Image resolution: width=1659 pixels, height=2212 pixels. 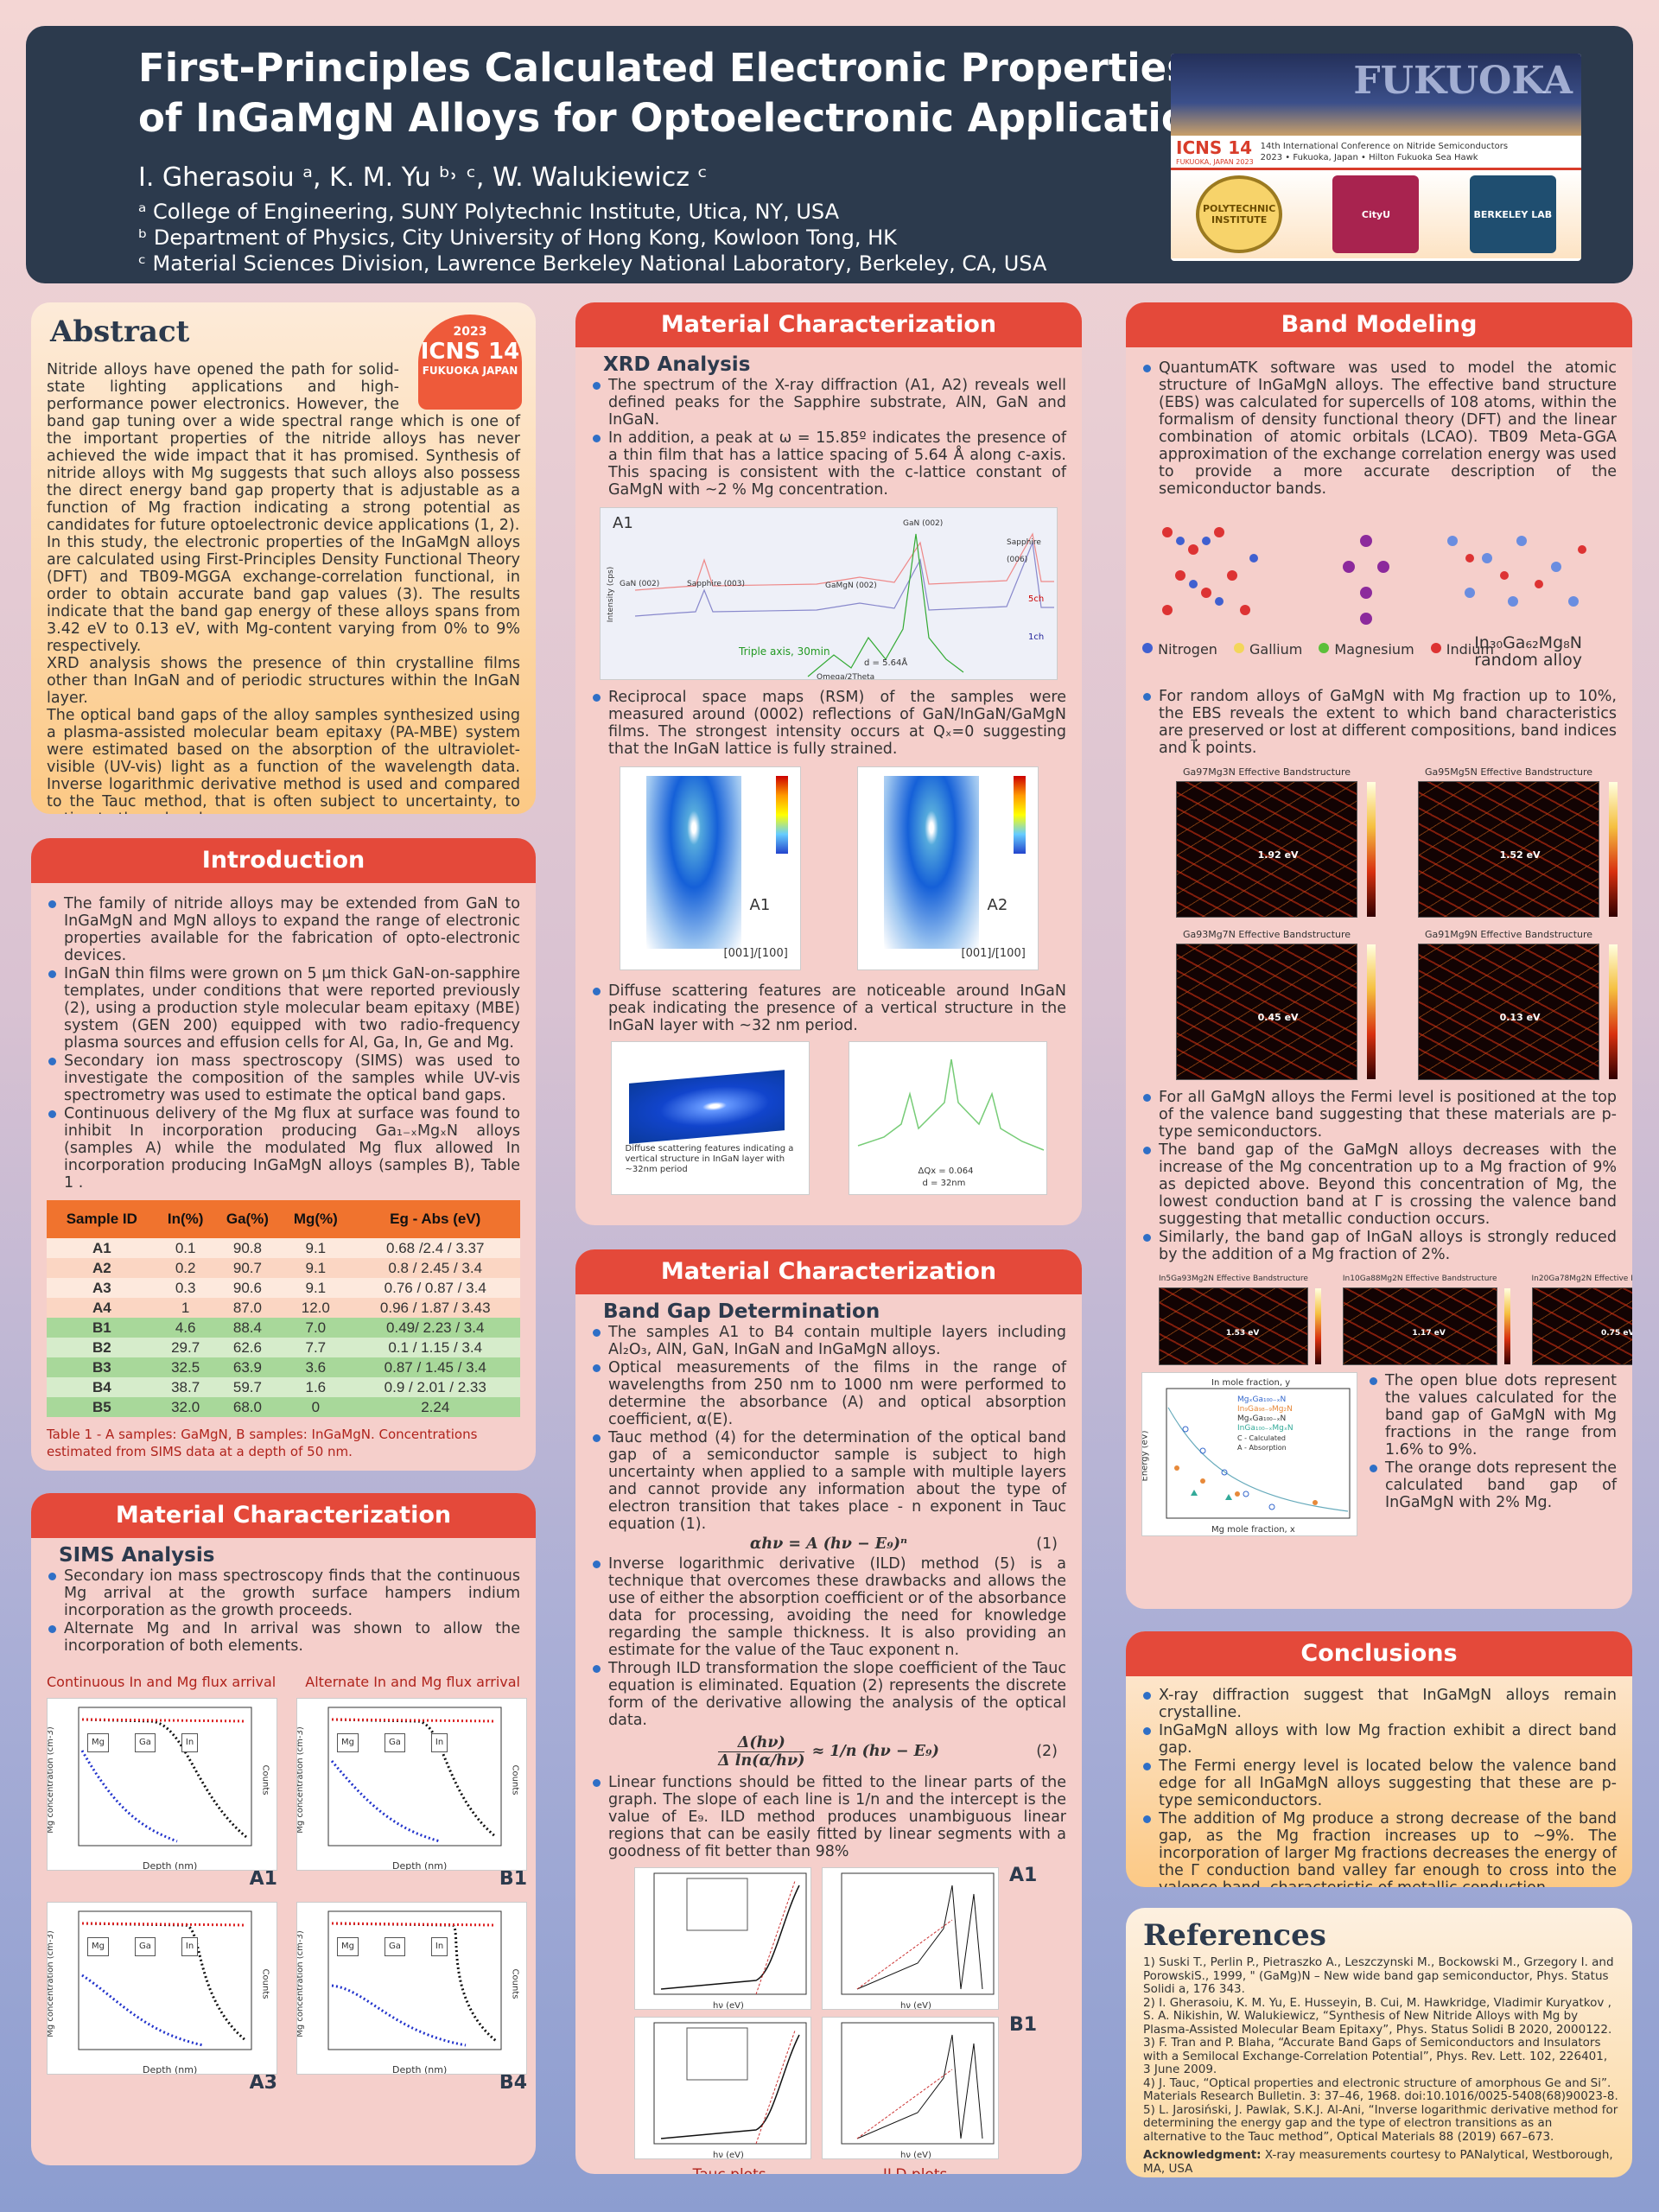 I want to click on ebs-title: In10Ga88Mg2N Effective Bandstructure, so click(x=1419, y=1278).